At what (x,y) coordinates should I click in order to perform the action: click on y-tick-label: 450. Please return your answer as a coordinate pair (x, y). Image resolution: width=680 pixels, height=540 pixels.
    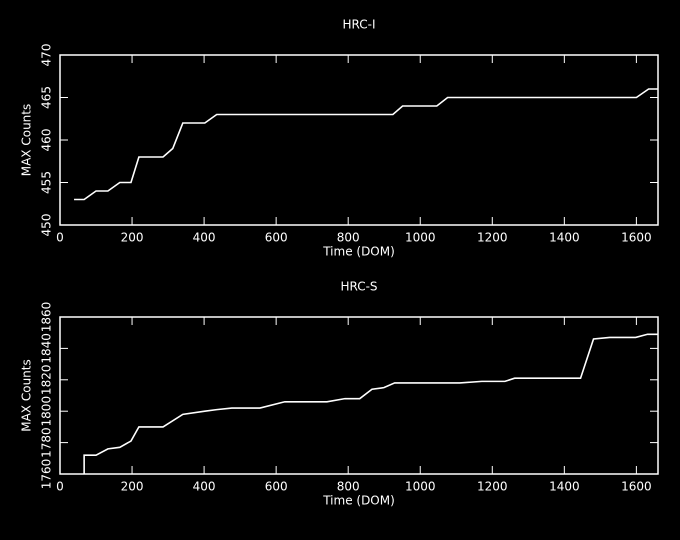
    Looking at the image, I should click on (47, 225).